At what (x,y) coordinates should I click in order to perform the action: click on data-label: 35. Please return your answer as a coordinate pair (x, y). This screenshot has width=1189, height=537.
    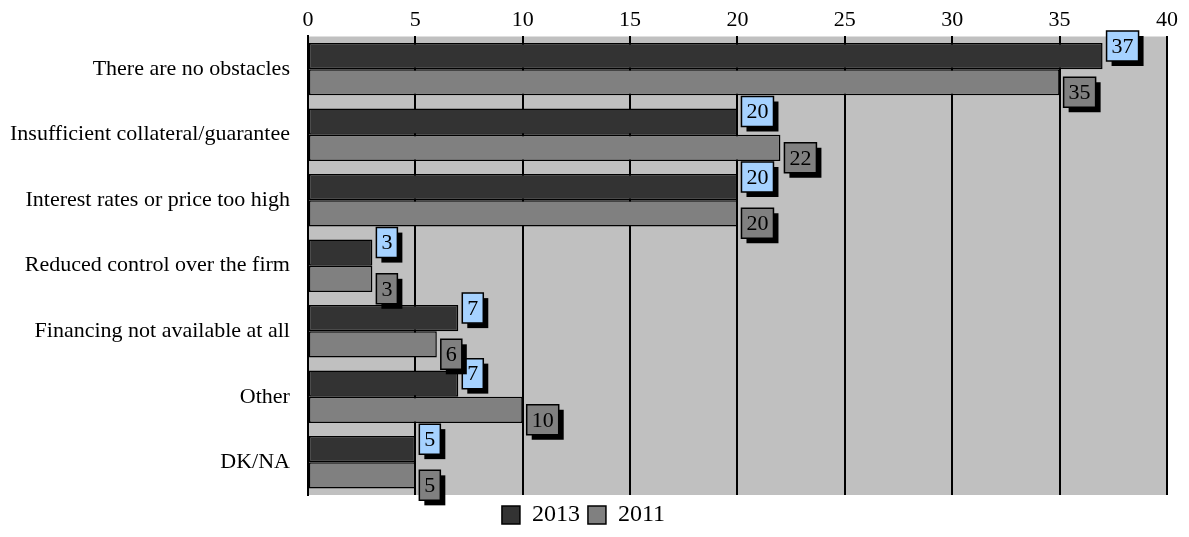
    Looking at the image, I should click on (1079, 92).